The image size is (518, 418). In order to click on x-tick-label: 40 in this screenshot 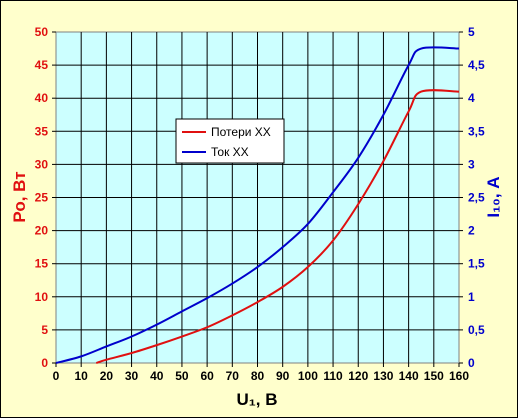, I will do `click(157, 376)`.